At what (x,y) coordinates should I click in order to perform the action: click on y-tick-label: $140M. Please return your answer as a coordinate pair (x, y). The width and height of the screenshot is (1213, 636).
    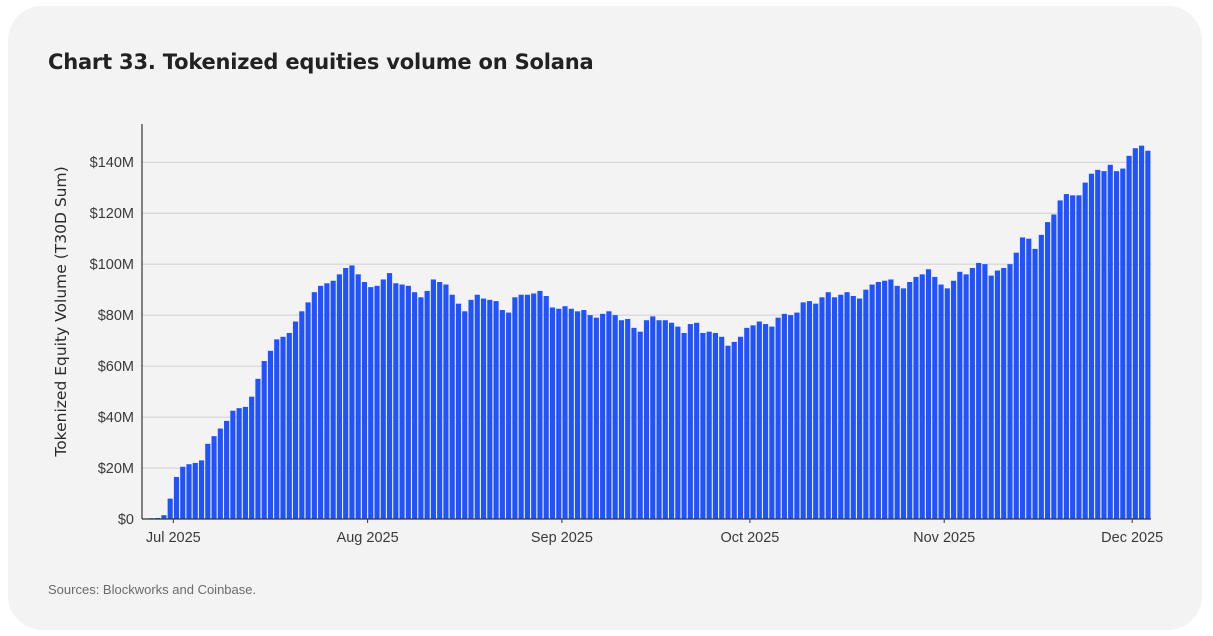
    Looking at the image, I should click on (112, 163).